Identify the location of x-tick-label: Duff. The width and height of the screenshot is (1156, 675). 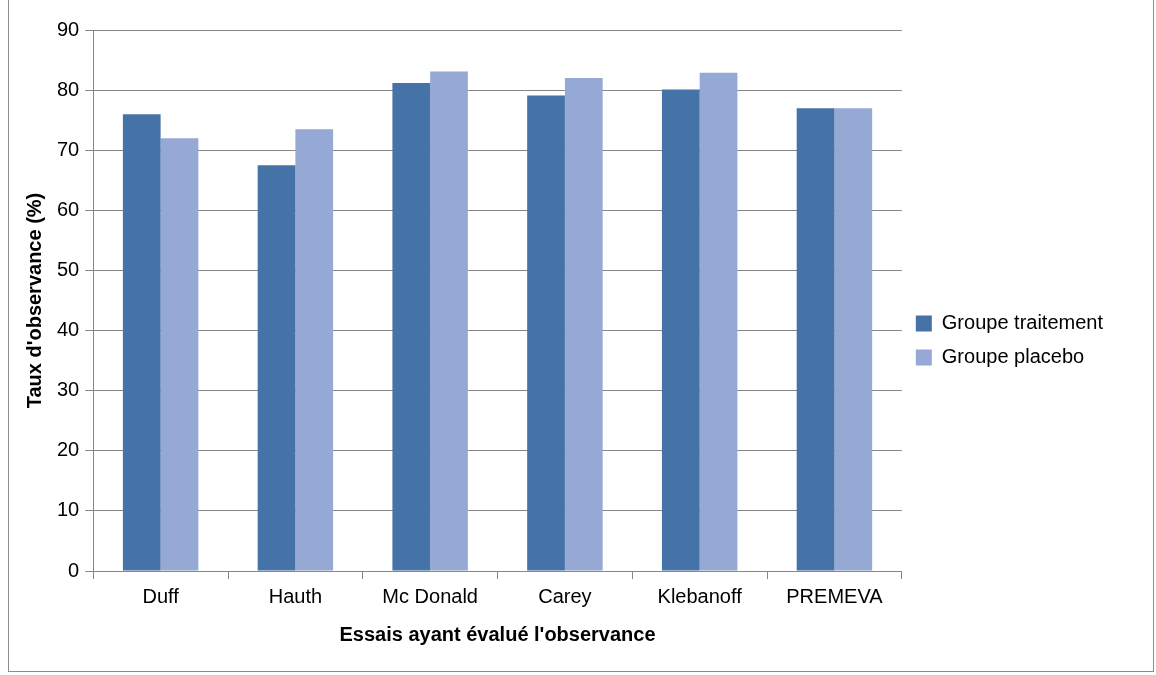
(161, 595).